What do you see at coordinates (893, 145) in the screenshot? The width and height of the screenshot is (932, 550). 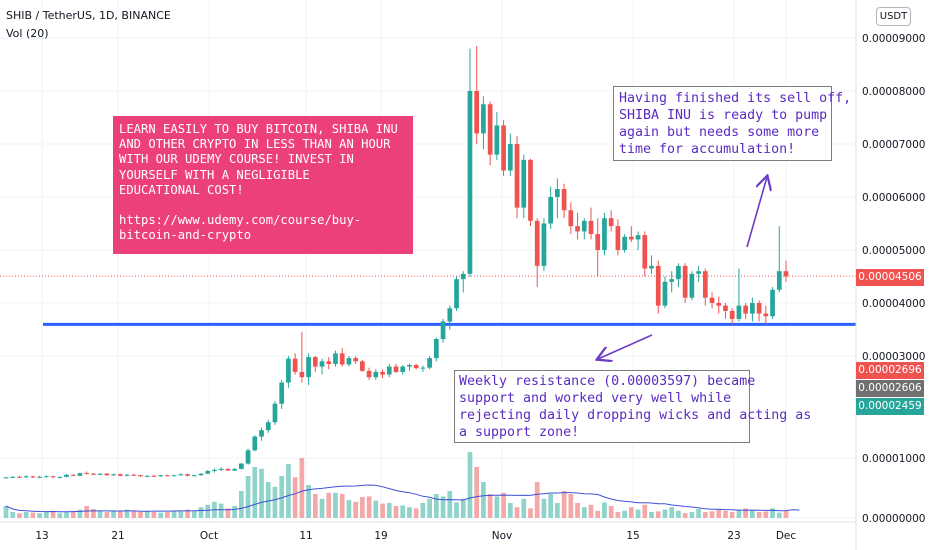 I see `price-tick-label: 0.00007000` at bounding box center [893, 145].